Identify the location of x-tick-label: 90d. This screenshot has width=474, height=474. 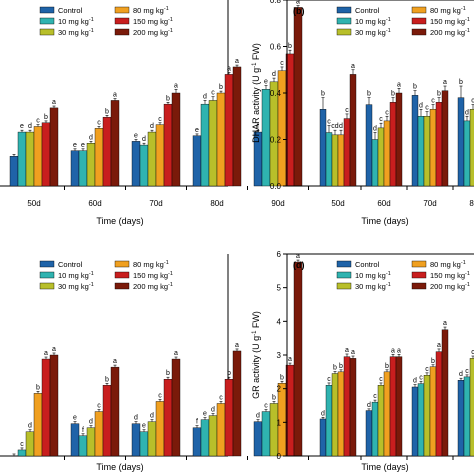
(277, 203).